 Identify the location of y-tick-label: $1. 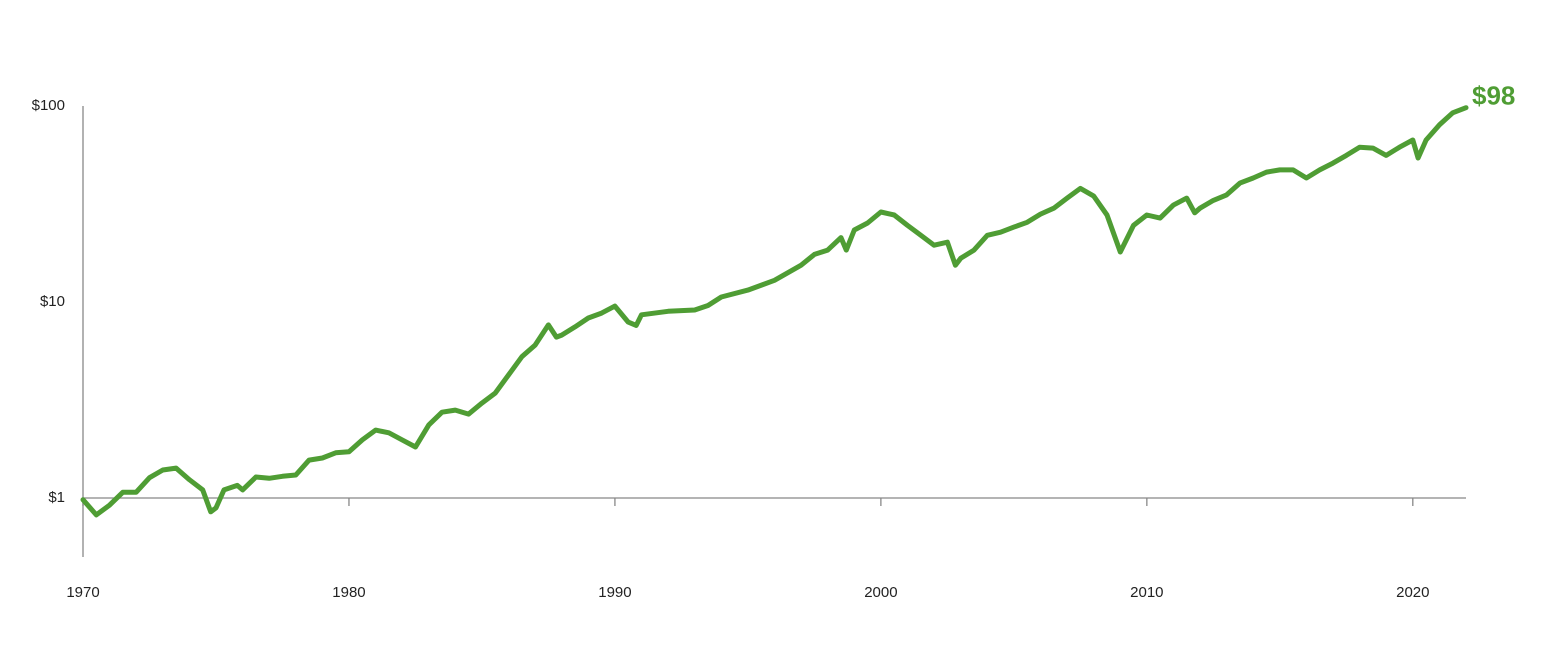
(56, 497).